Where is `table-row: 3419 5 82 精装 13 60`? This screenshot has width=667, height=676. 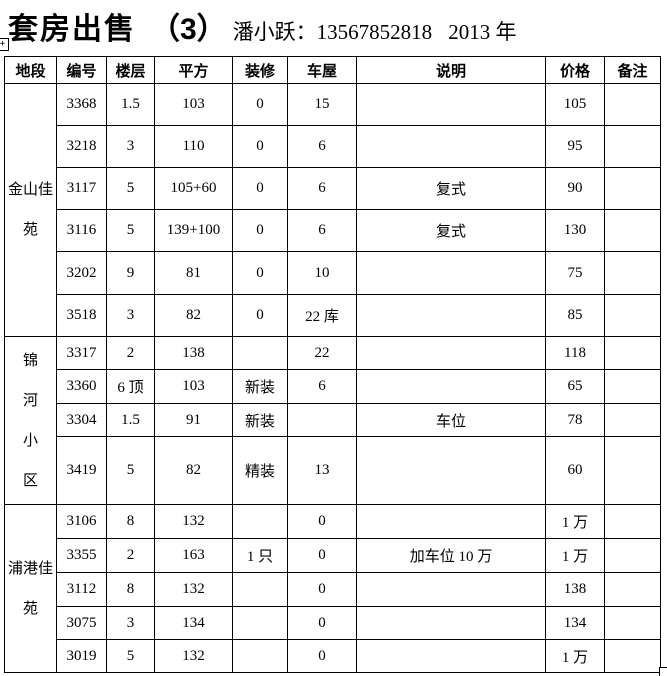
table-row: 3419 5 82 精装 13 60 is located at coordinates (333, 470).